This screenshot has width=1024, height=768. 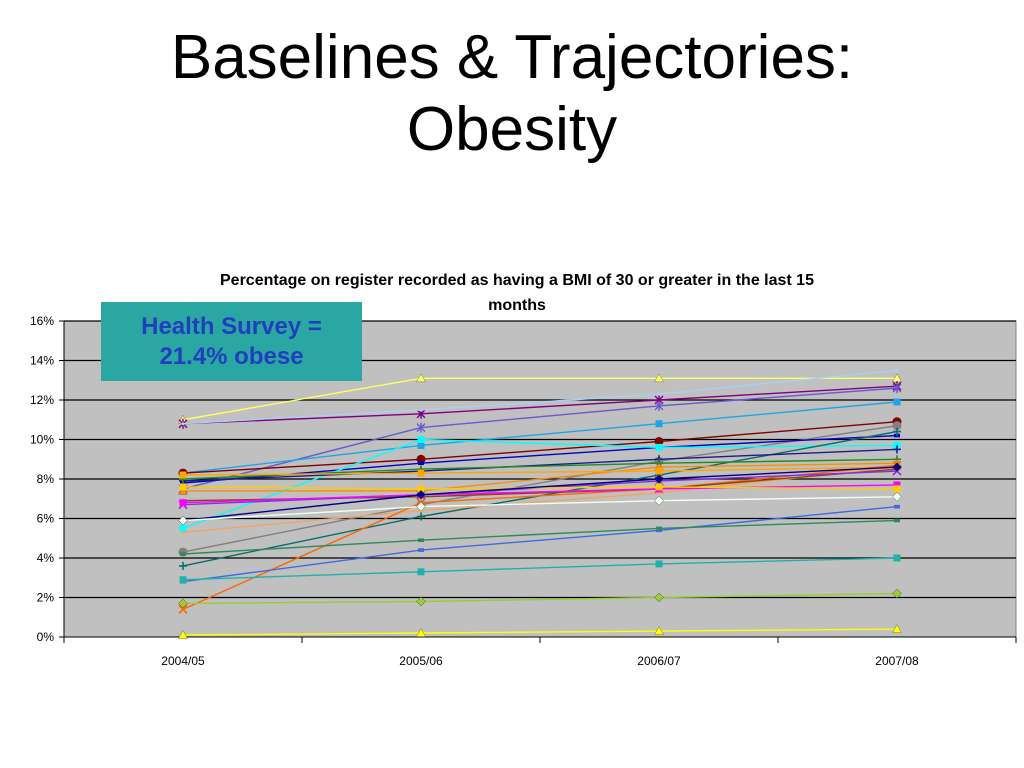 I want to click on y-tick-label: 16%, so click(x=42, y=321).